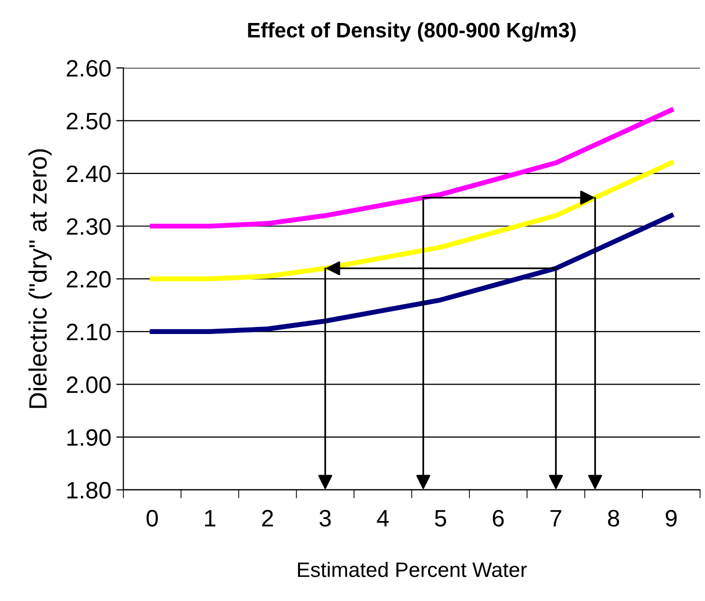 Image resolution: width=705 pixels, height=601 pixels. I want to click on y-axis-title: Dielectric ("dry" at zero), so click(40, 278).